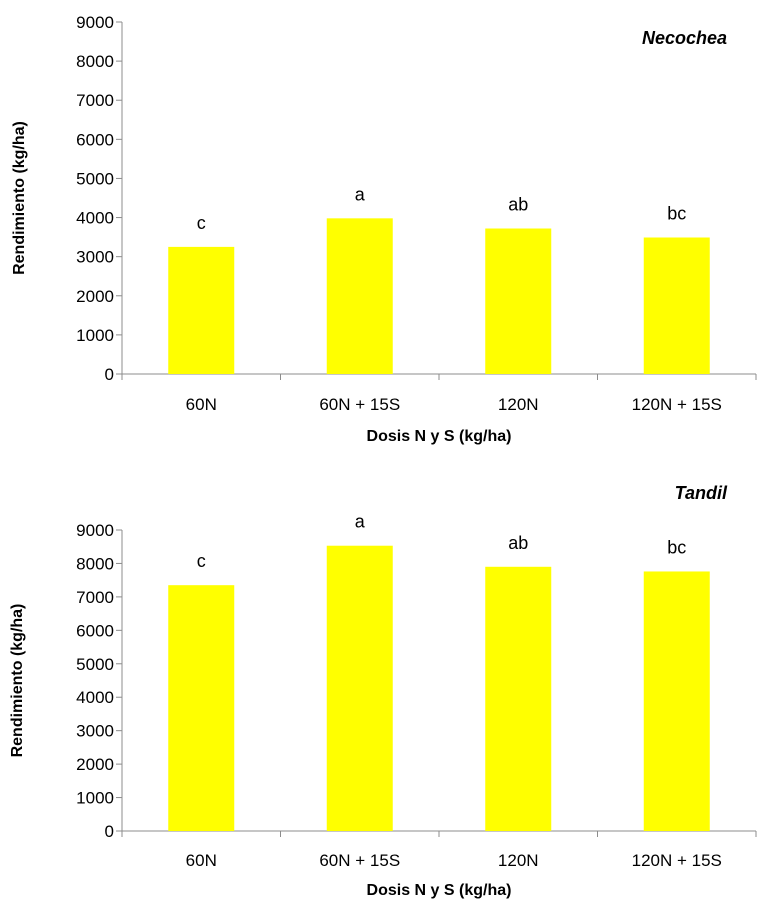 This screenshot has height=906, width=783. What do you see at coordinates (701, 493) in the screenshot?
I see `chart-title: Tandil` at bounding box center [701, 493].